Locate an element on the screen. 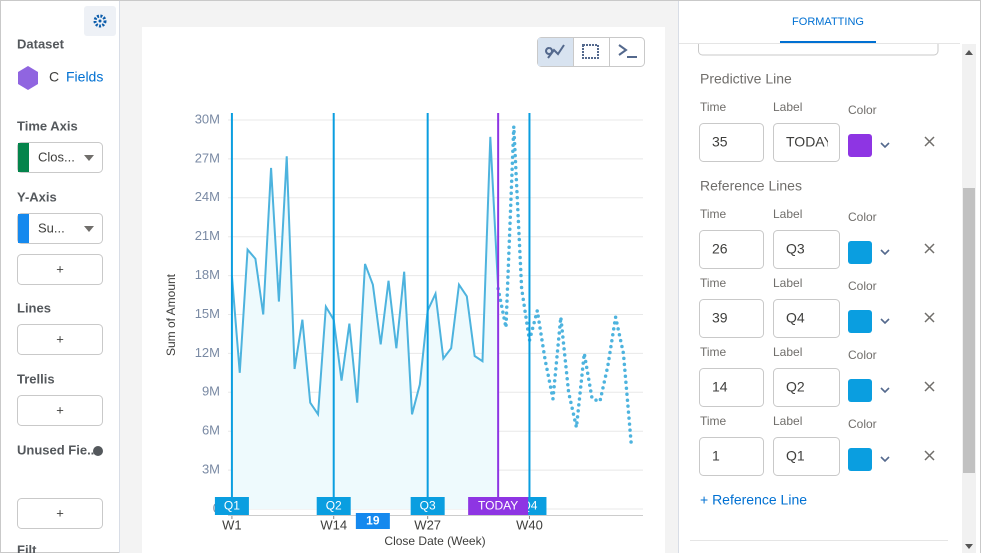  y-tick-label: 15M is located at coordinates (207, 313).